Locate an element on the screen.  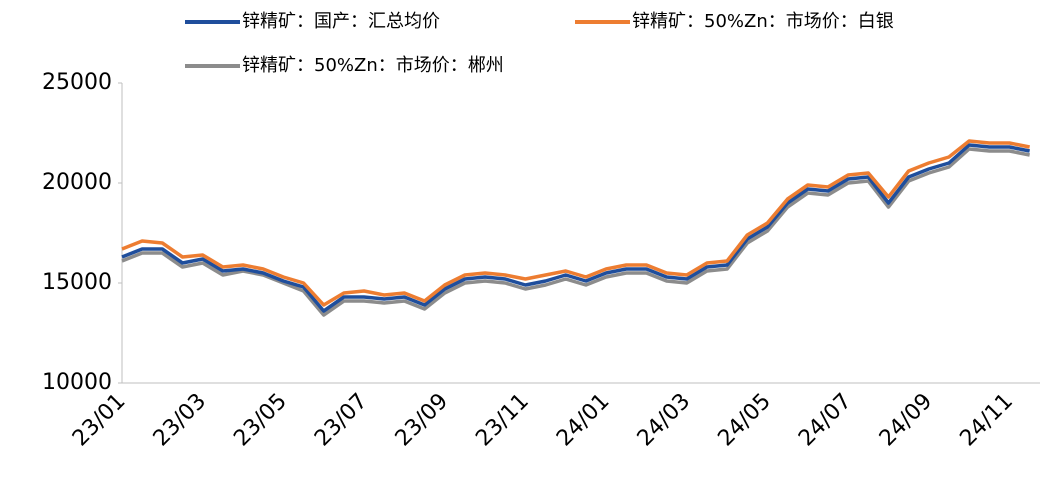
legend-label: 锌精矿：50%Zn：市场价：郴州 is located at coordinates (373, 65).